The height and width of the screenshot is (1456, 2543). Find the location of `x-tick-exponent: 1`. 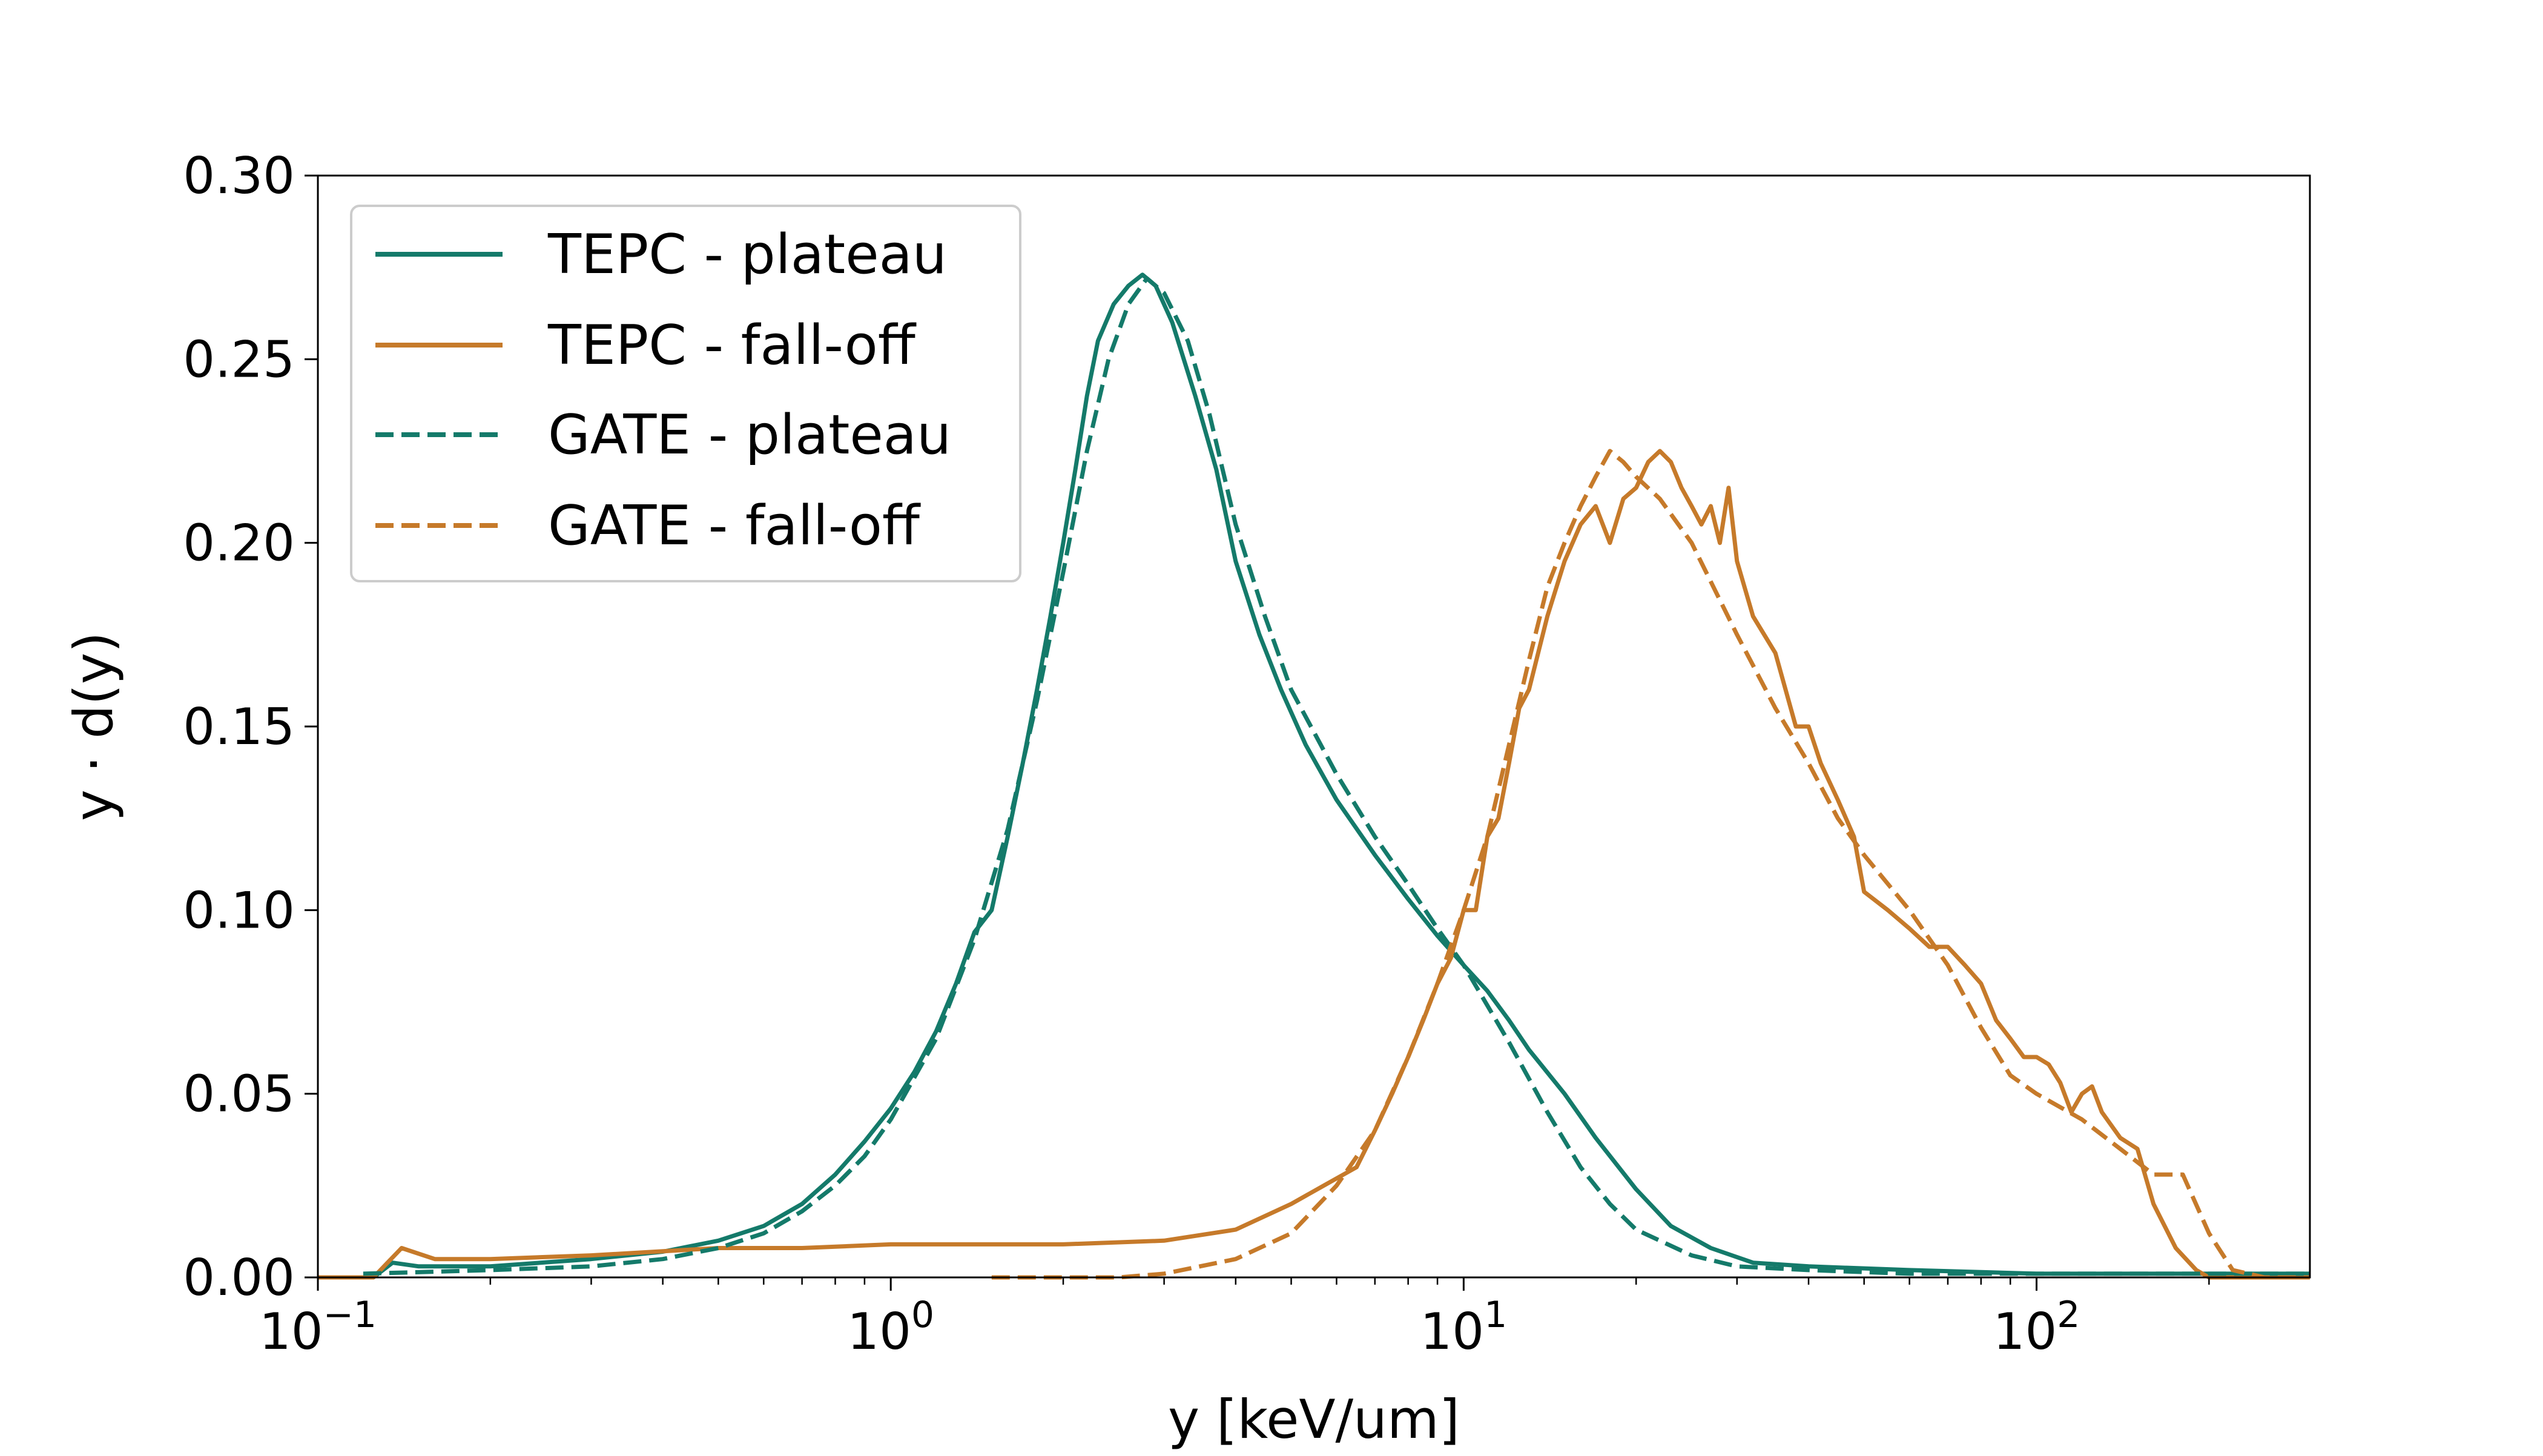

x-tick-exponent: 1 is located at coordinates (1496, 1315).